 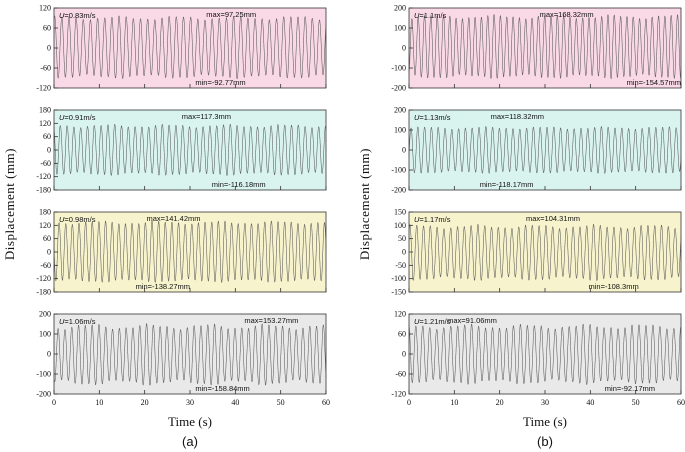 I want to click on min-annotation: min=-108.3mm, so click(x=614, y=286).